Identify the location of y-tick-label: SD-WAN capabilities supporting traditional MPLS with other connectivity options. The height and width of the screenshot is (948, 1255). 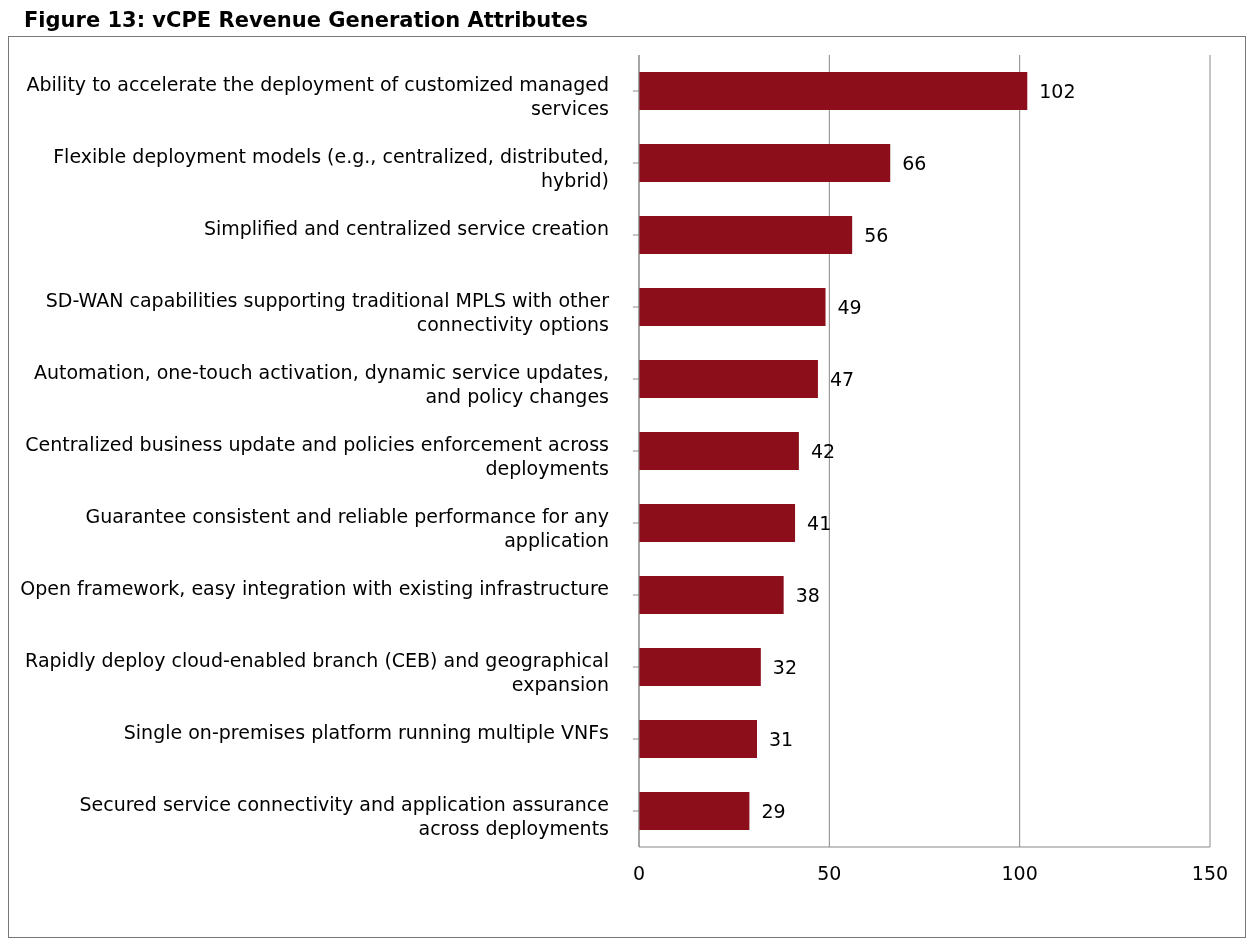
(327, 312).